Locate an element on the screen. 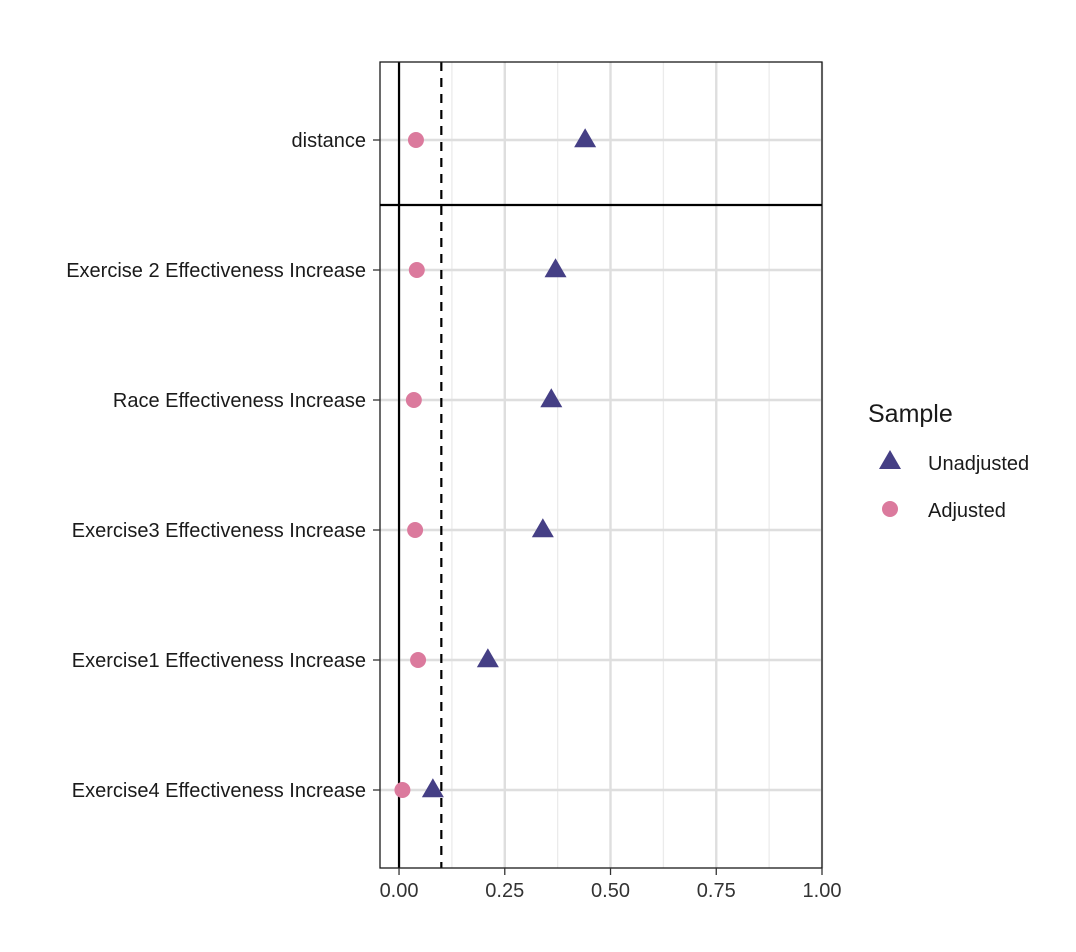  reference-lines is located at coordinates (420, 465).